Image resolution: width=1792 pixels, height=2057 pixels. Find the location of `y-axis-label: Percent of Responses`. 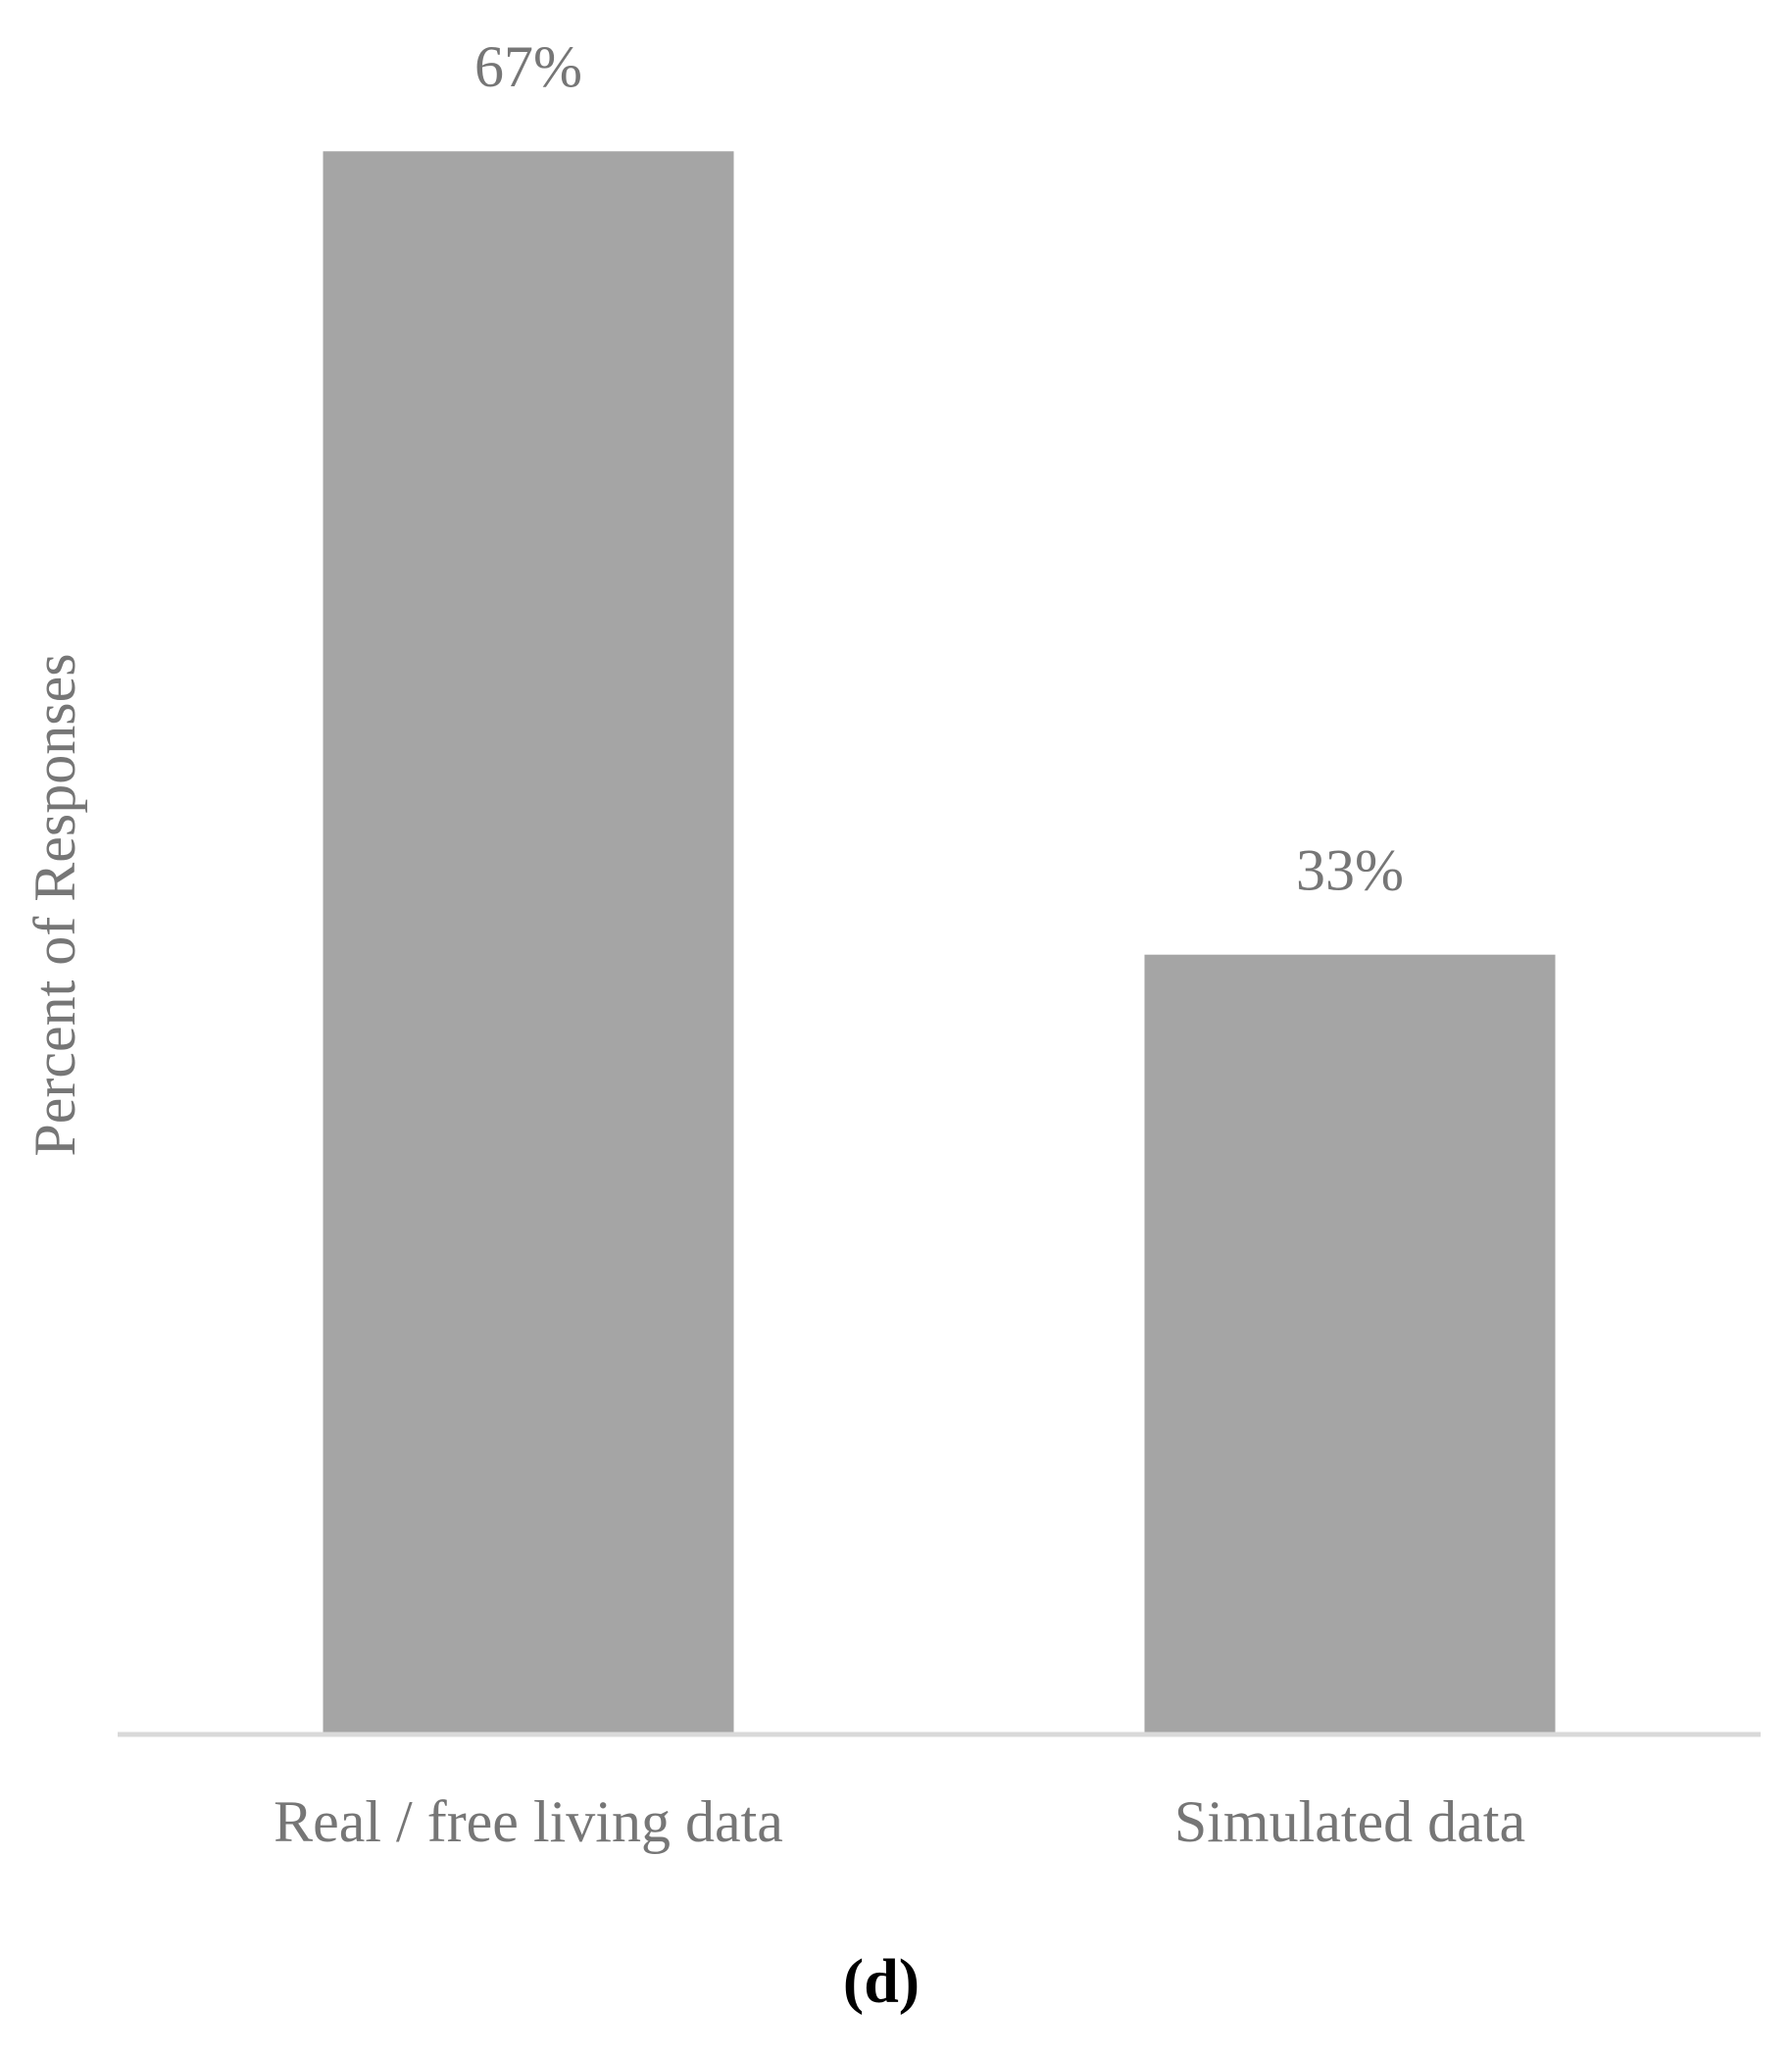

y-axis-label: Percent of Responses is located at coordinates (55, 904).